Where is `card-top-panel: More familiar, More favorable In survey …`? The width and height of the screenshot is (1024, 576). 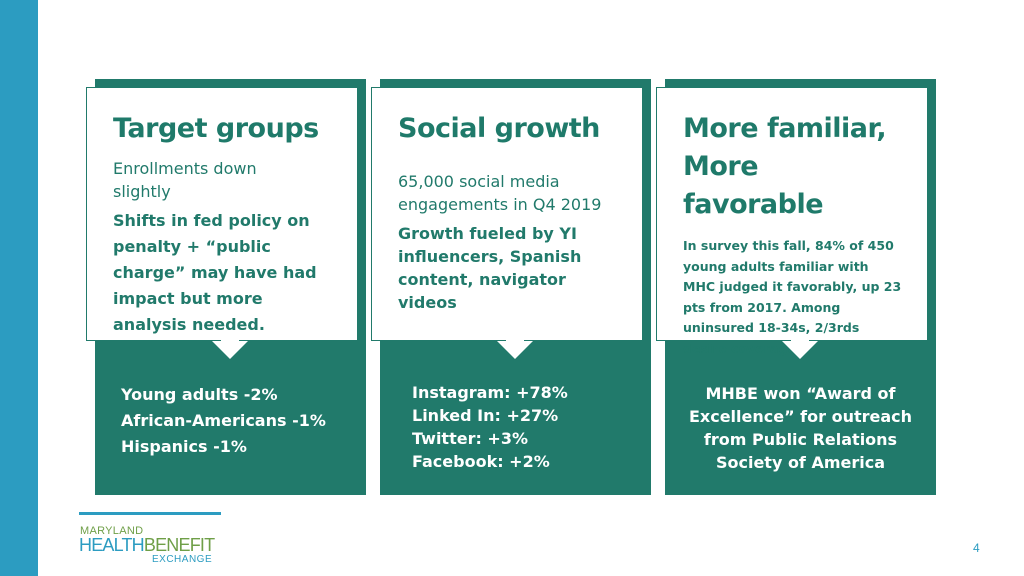 card-top-panel: More familiar, More favorable In survey … is located at coordinates (792, 221).